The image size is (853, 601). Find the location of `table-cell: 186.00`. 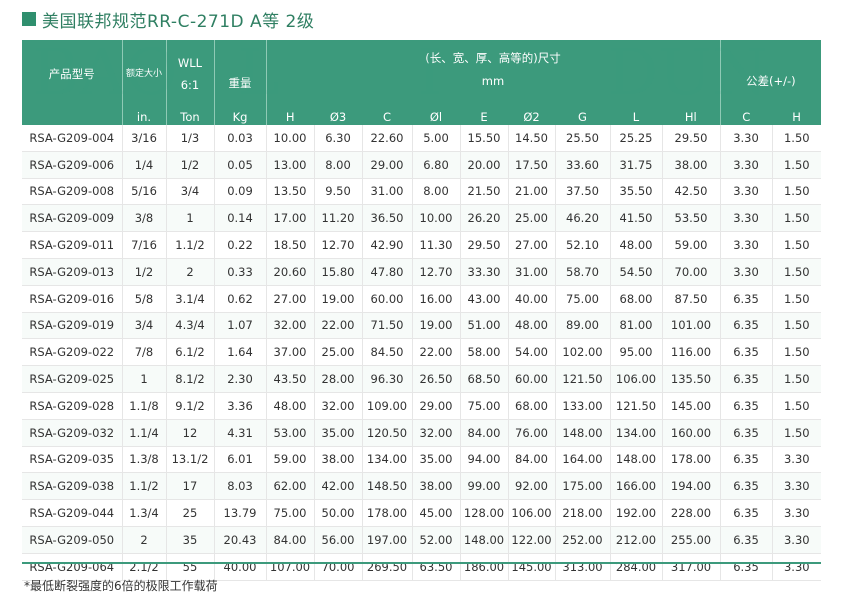

table-cell: 186.00 is located at coordinates (484, 567).